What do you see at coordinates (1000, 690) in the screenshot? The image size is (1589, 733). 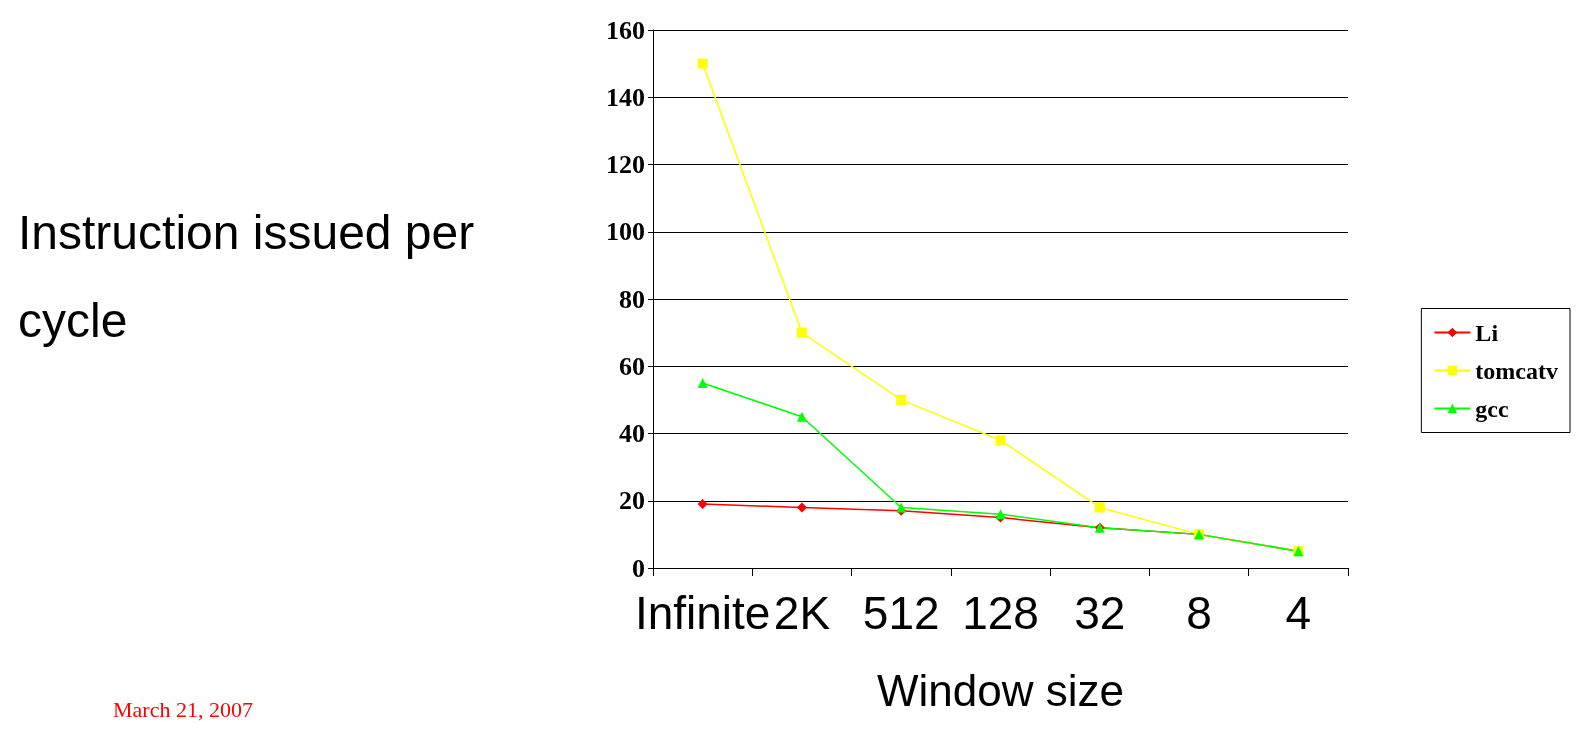 I see `x-axis-title: Window size` at bounding box center [1000, 690].